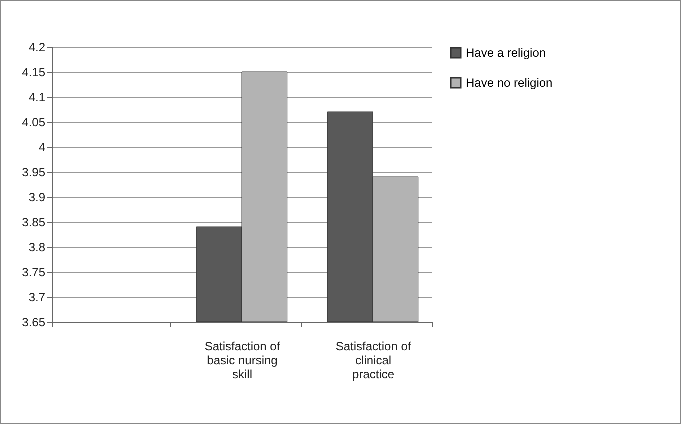  Describe the element at coordinates (34, 123) in the screenshot. I see `y-tick-label: 4.05` at that location.